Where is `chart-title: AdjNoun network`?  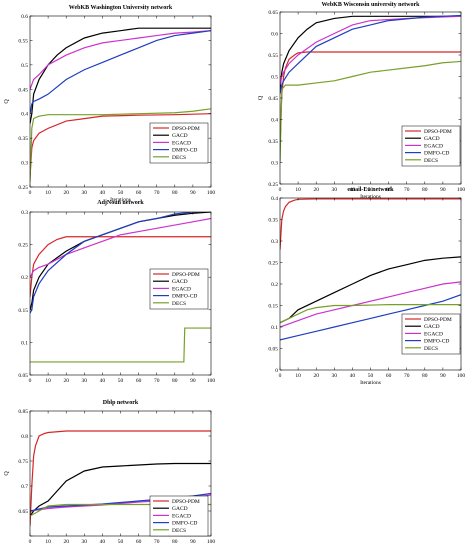
chart-title: AdjNoun network is located at coordinates (120, 203).